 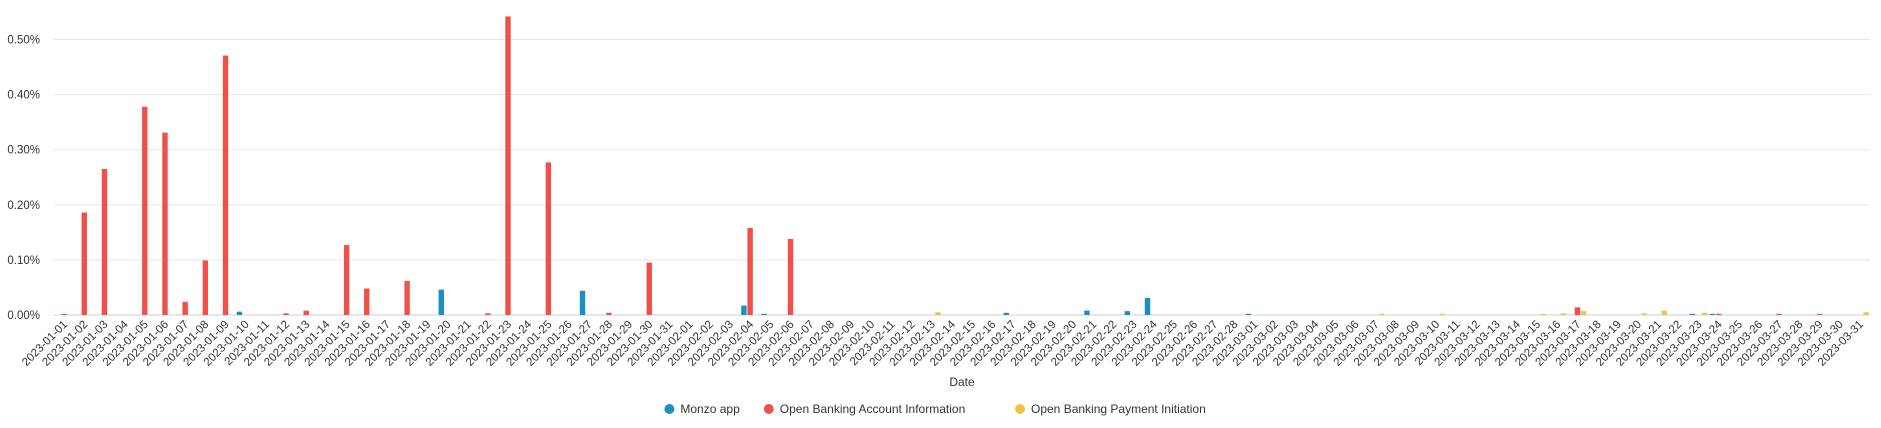 I want to click on y-tick-label: 0.40%, so click(x=23, y=96).